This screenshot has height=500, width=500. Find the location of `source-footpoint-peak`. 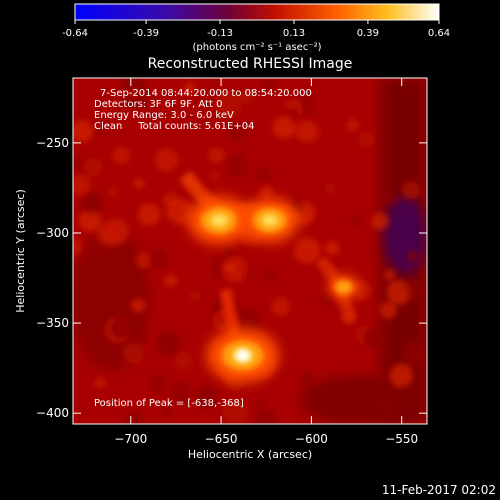

source-footpoint-peak is located at coordinates (242, 355).